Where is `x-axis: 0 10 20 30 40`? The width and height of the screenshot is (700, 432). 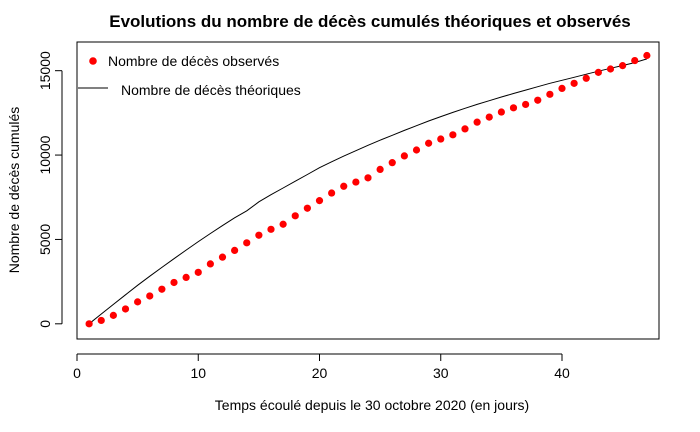 x-axis: 0 10 20 30 40 is located at coordinates (321, 367).